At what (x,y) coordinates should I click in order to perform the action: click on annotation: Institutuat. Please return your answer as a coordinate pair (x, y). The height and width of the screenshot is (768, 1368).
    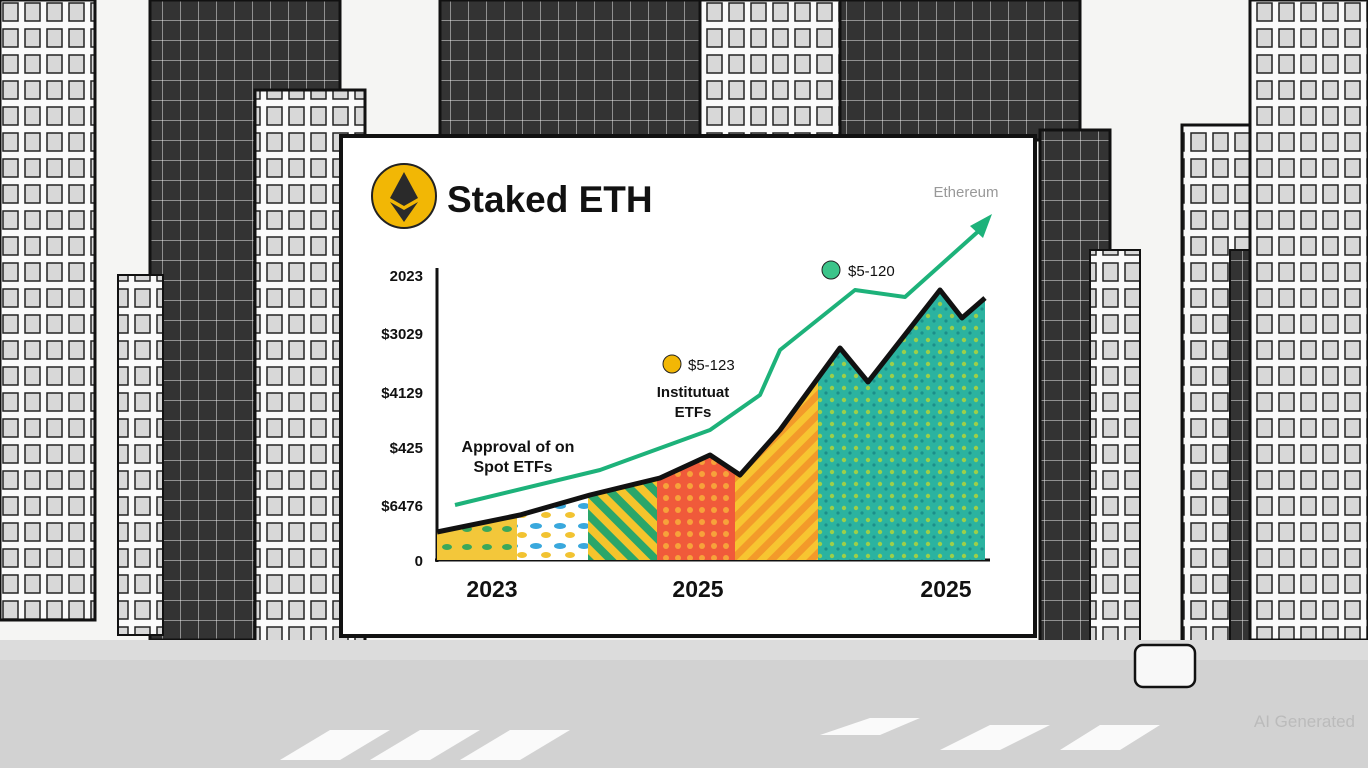
    Looking at the image, I should click on (693, 392).